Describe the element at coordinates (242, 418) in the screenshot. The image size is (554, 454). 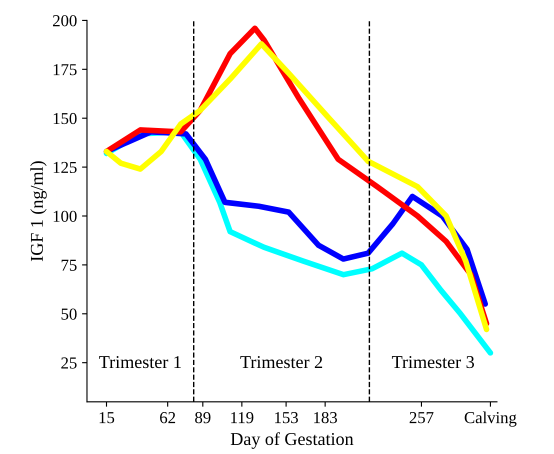
I see `x-tick-label: 119` at that location.